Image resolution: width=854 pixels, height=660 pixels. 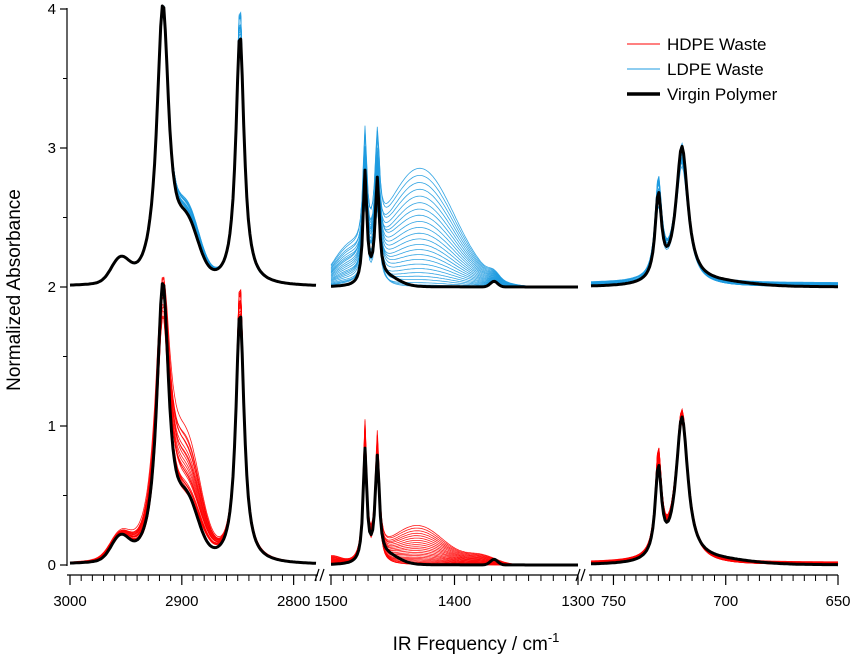 What do you see at coordinates (52, 565) in the screenshot?
I see `y-tick-label: 0` at bounding box center [52, 565].